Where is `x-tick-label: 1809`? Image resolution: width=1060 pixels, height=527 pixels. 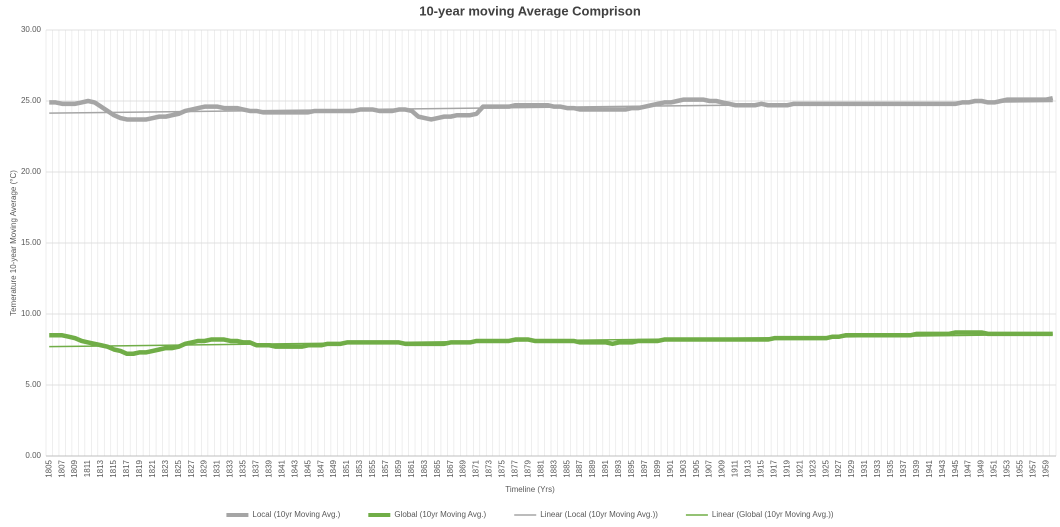
x-tick-label: 1809 is located at coordinates (74, 468).